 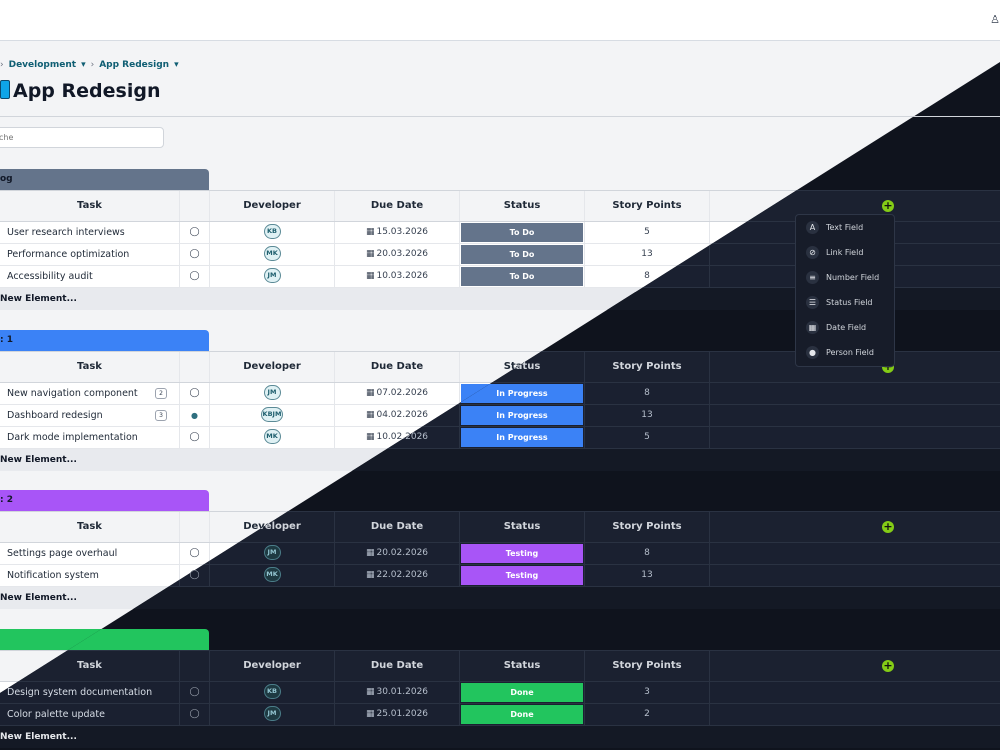 I want to click on task-name: New navigation component, so click(x=72, y=393).